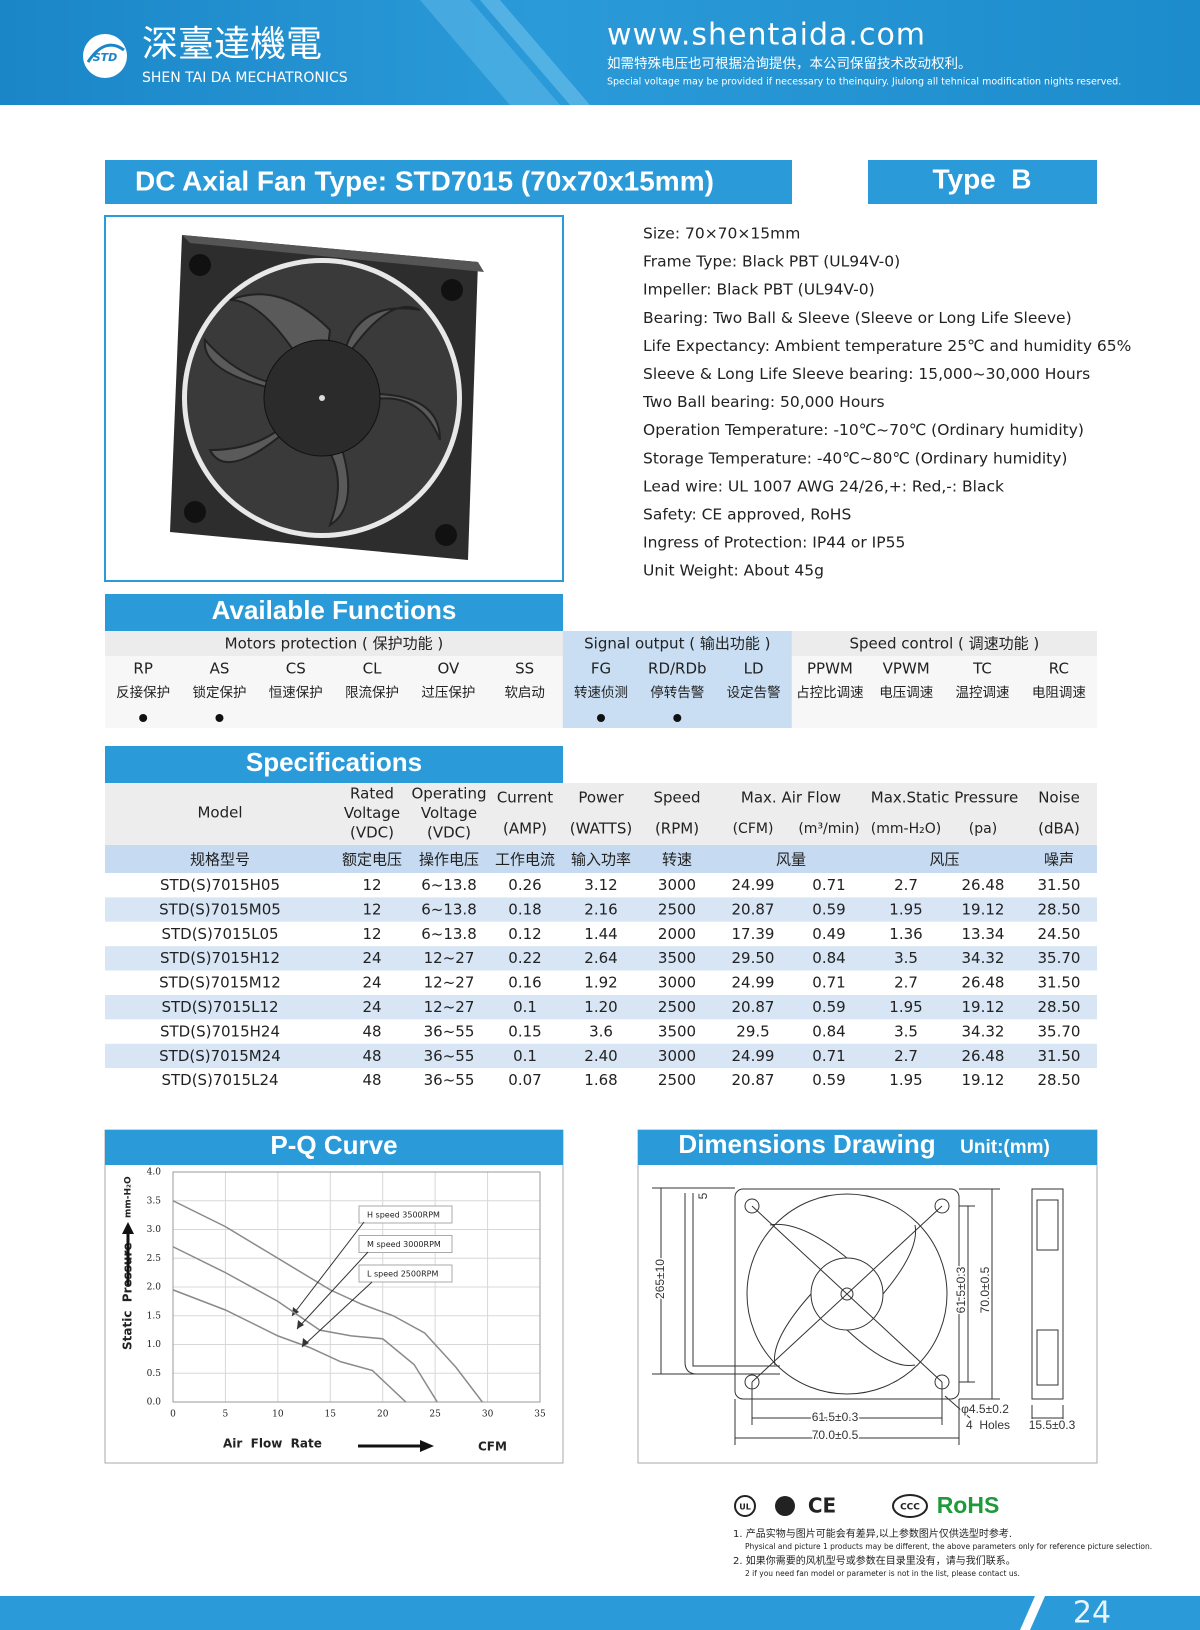 This screenshot has width=1200, height=1630. Describe the element at coordinates (601, 814) in the screenshot. I see `header-bg` at that location.